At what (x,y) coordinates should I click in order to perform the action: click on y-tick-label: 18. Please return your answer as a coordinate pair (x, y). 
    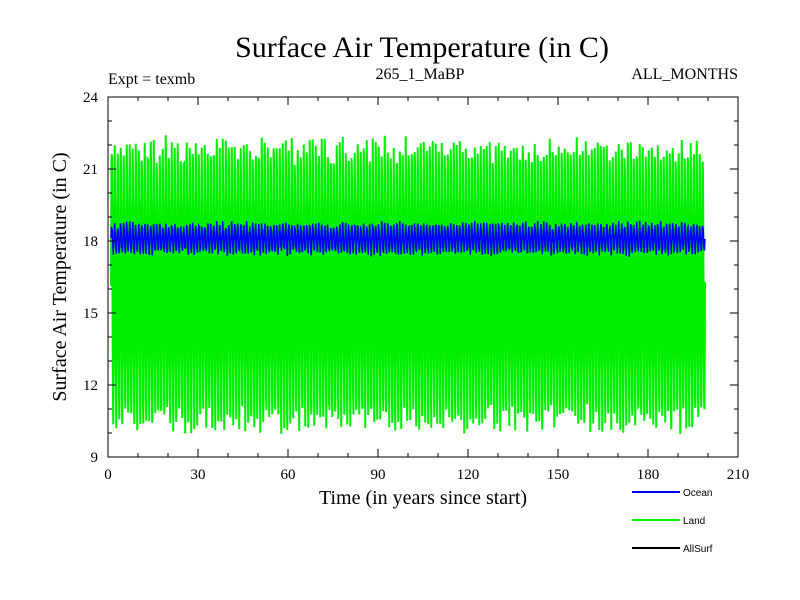
    Looking at the image, I should click on (90, 242).